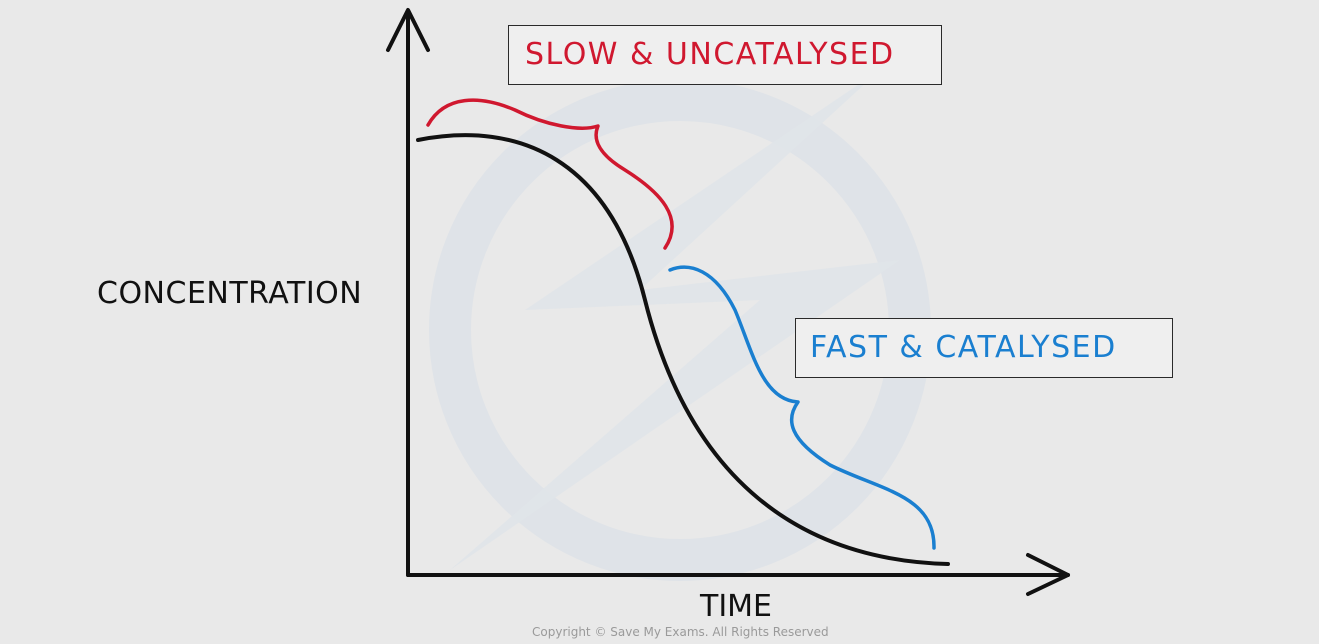  Describe the element at coordinates (230, 293) in the screenshot. I see `y-axis-label: CONCENTRATION` at that location.